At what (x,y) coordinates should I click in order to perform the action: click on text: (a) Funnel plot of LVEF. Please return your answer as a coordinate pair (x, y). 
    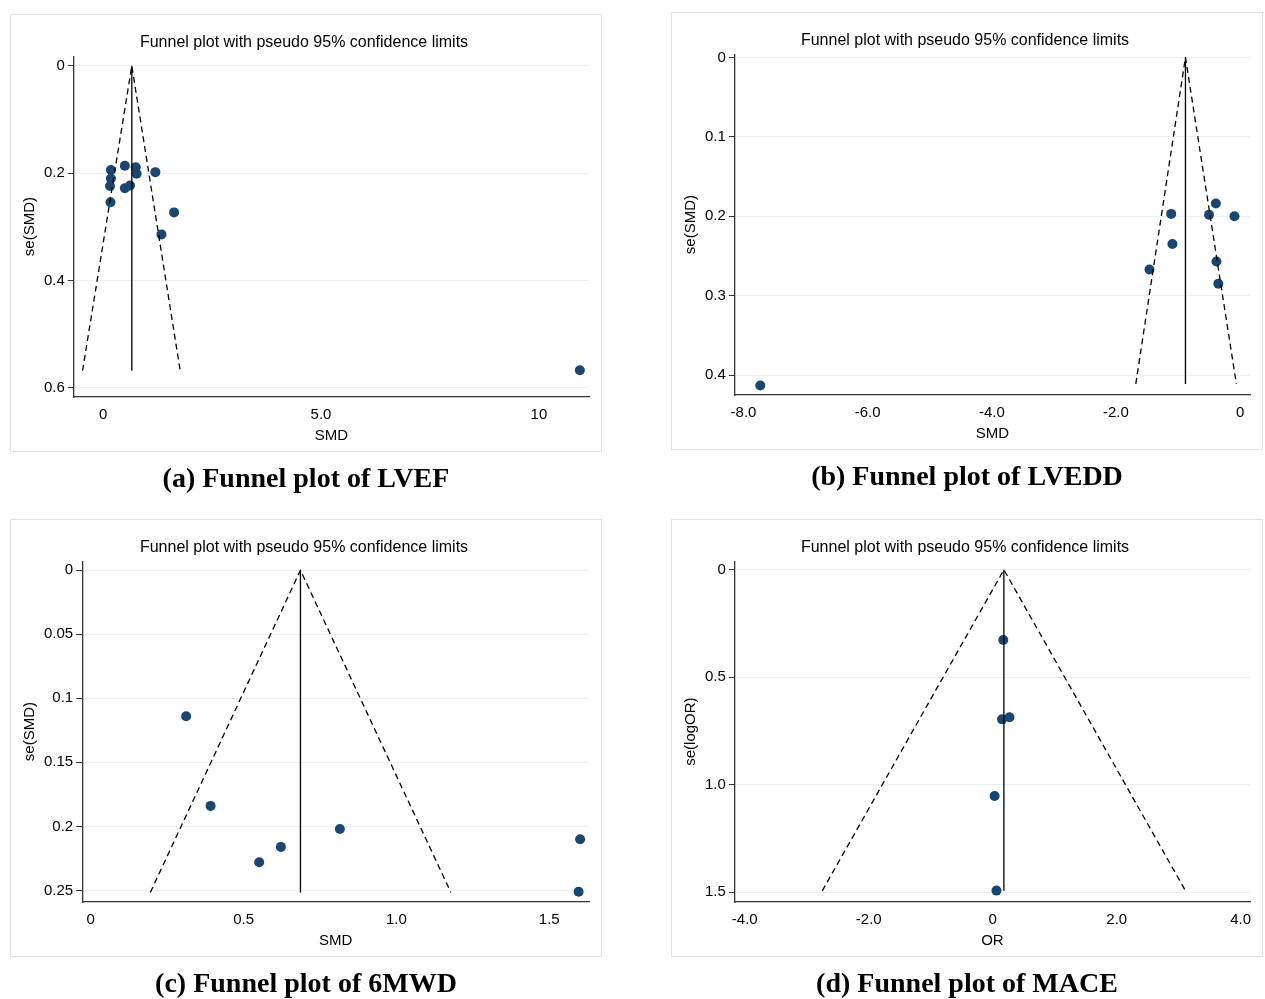
    Looking at the image, I should click on (306, 478).